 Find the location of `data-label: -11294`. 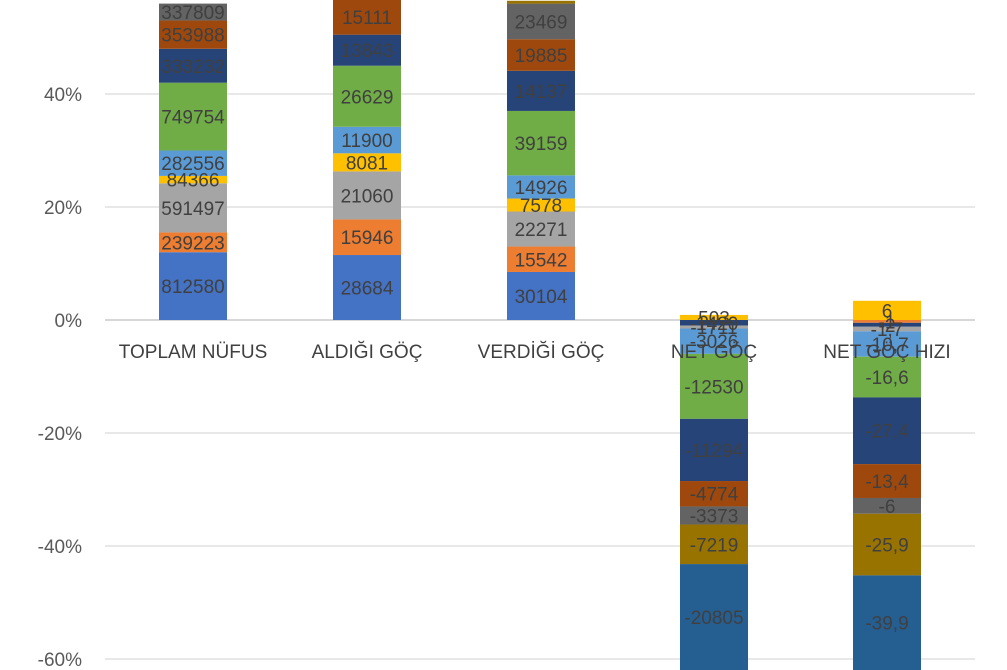

data-label: -11294 is located at coordinates (714, 451).